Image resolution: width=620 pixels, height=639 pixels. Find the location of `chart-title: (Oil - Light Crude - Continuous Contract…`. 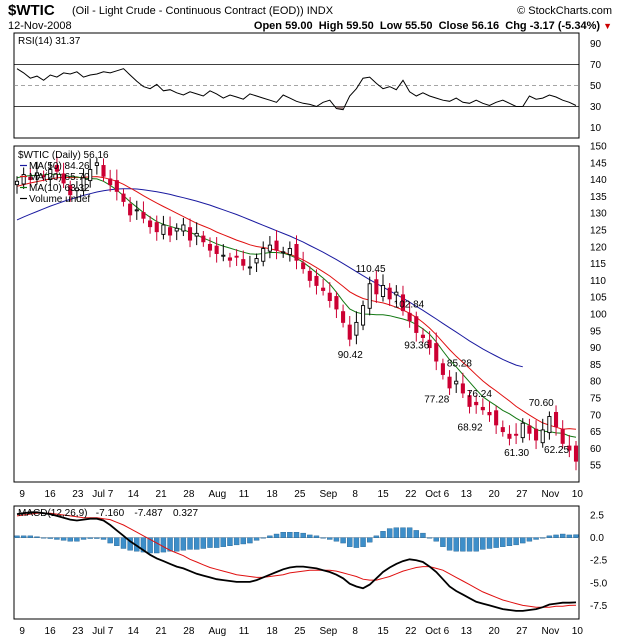

chart-title: (Oil - Light Crude - Continuous Contract… is located at coordinates (203, 11).